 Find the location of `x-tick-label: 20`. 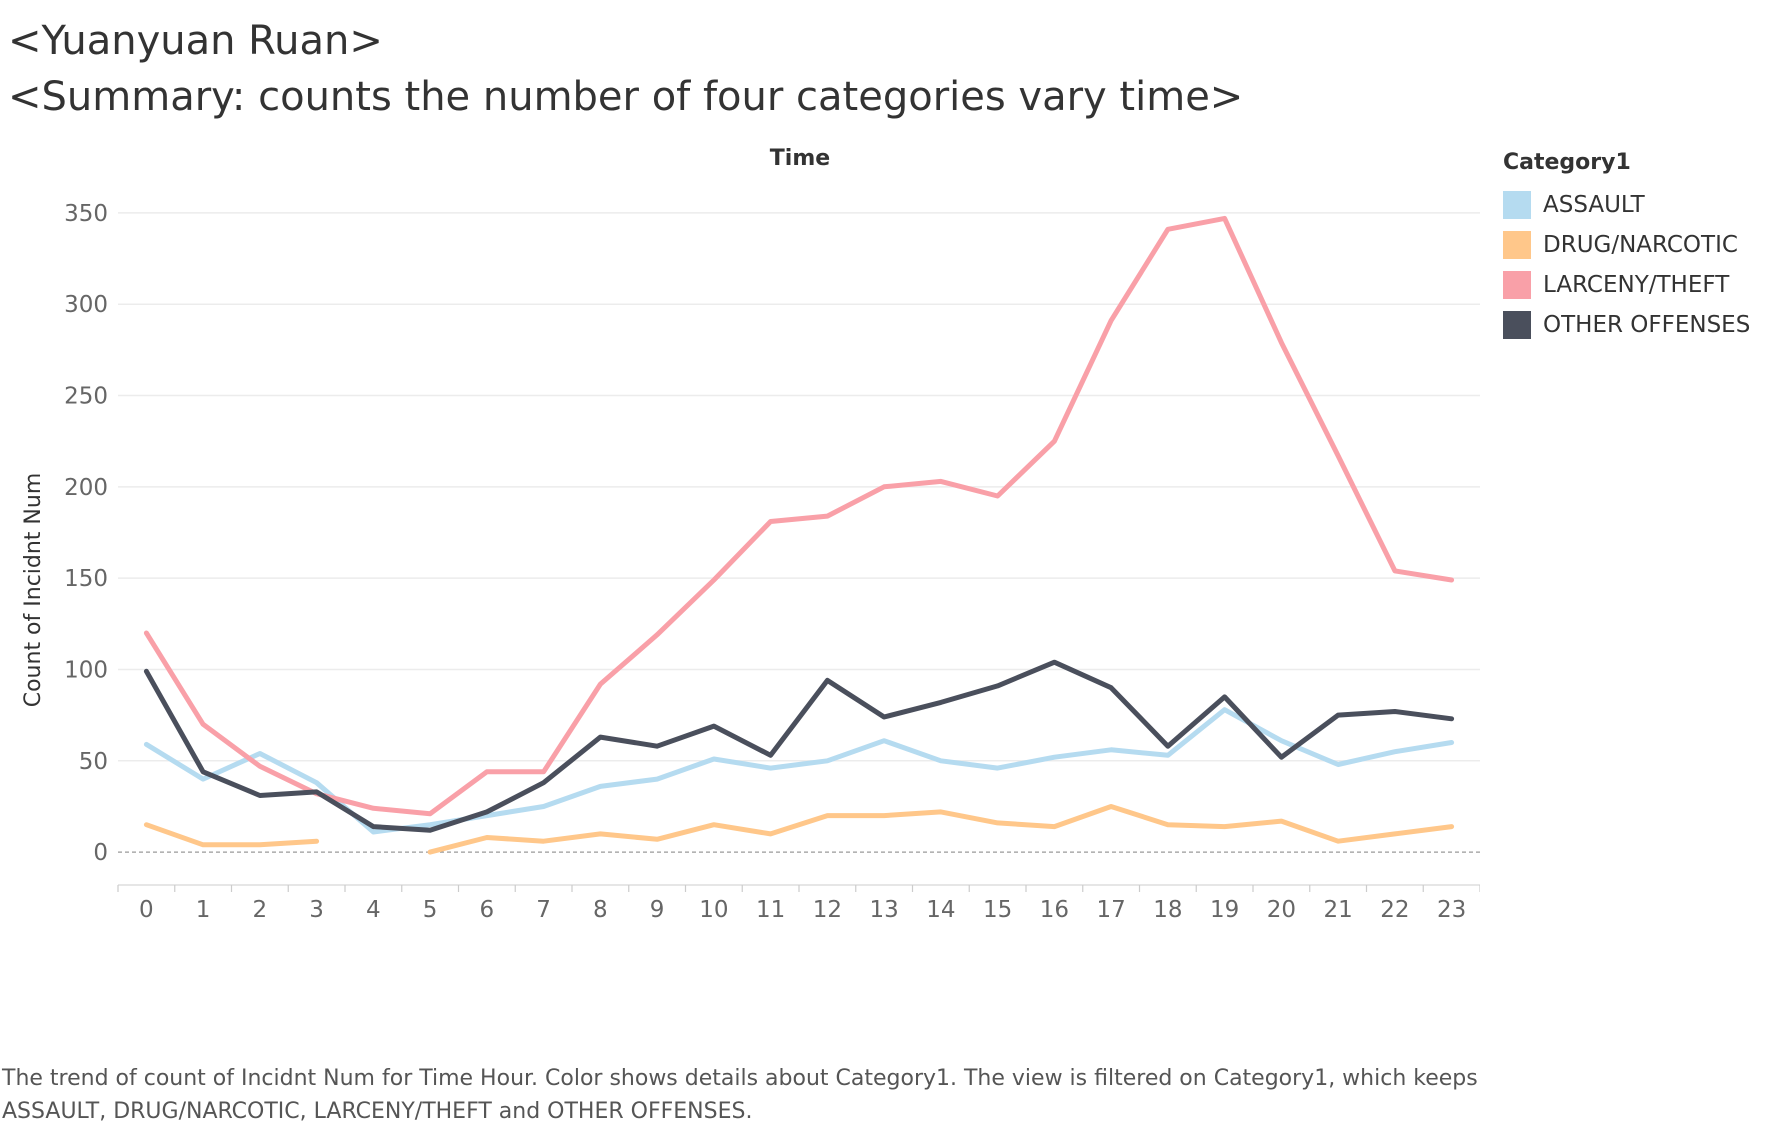

x-tick-label: 20 is located at coordinates (1281, 910).